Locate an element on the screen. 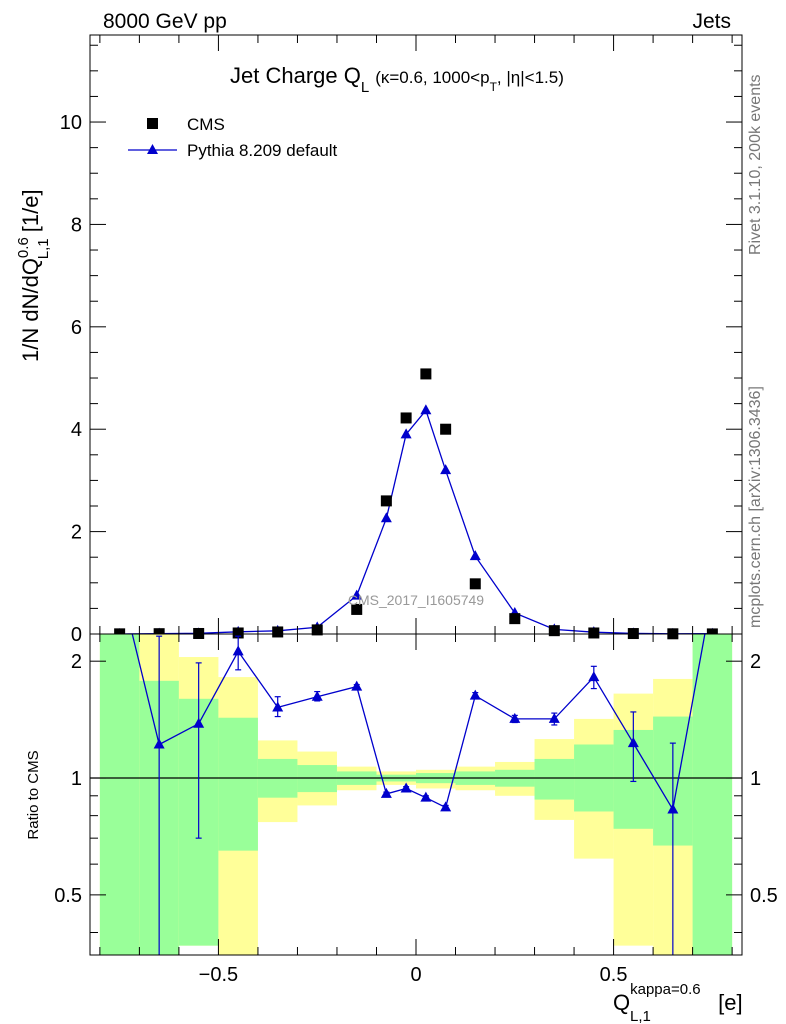  ratio-xtick-label: 0 is located at coordinates (415, 975).